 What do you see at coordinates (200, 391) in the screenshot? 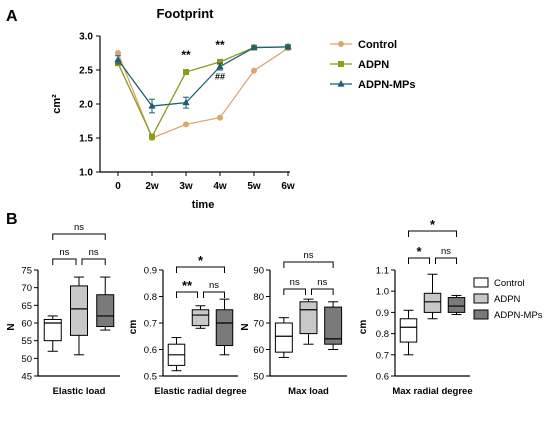
I see `x-axis-label: Elastic radial degree` at bounding box center [200, 391].